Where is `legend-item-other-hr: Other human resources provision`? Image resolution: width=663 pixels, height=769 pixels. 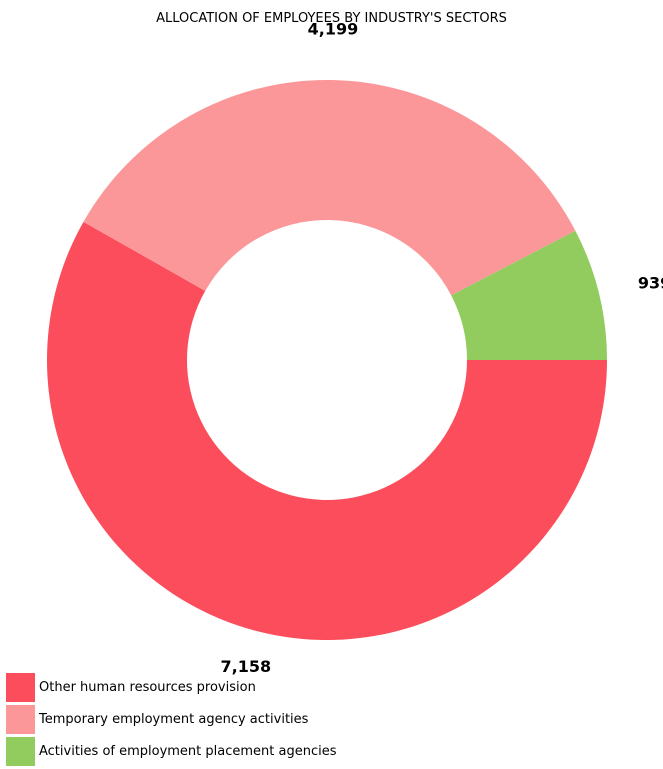
legend-item-other-hr: Other human resources provision is located at coordinates (171, 687).